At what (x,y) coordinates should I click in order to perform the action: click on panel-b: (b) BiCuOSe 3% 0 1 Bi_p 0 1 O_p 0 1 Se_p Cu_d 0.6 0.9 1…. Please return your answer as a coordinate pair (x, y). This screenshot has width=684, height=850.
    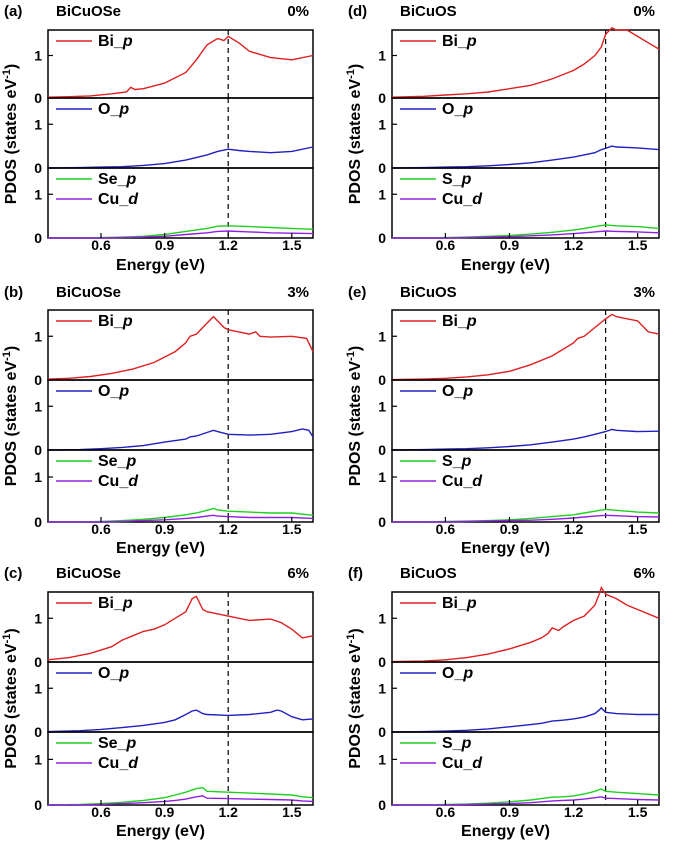
    Looking at the image, I should click on (157, 420).